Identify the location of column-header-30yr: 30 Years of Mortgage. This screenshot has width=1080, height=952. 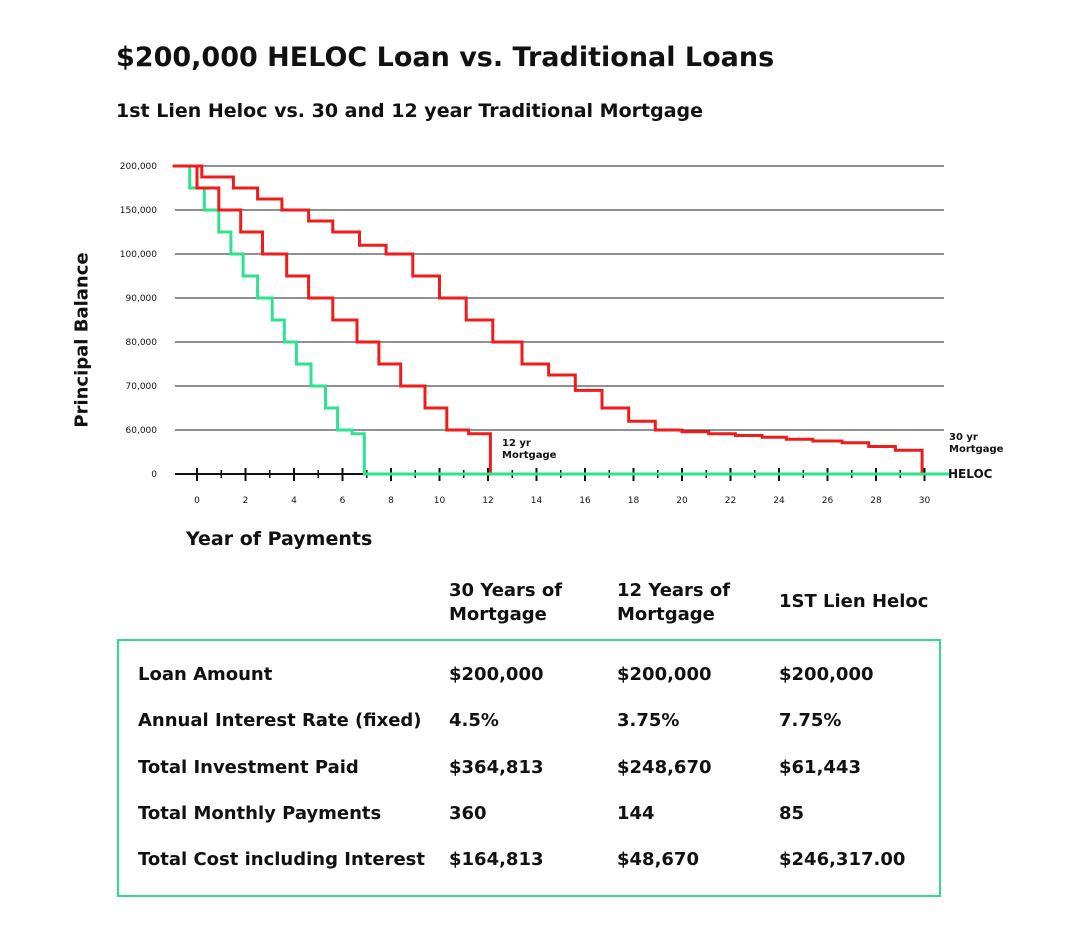
(524, 603).